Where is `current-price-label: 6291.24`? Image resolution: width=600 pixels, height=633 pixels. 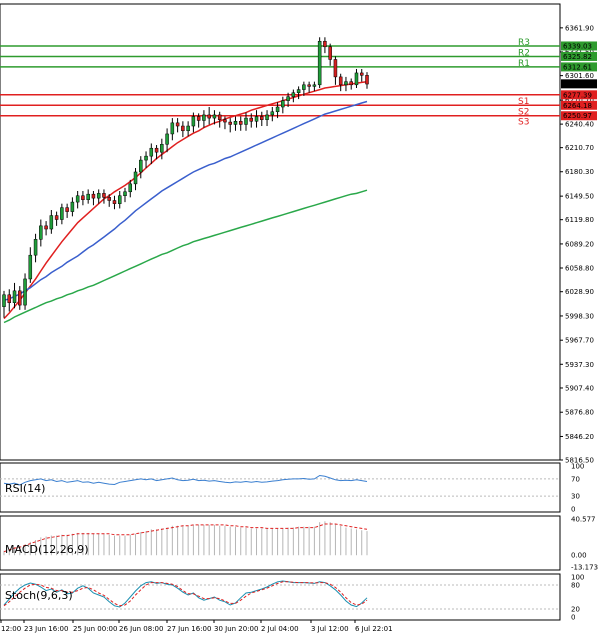
current-price-label: 6291.24 is located at coordinates (577, 84).